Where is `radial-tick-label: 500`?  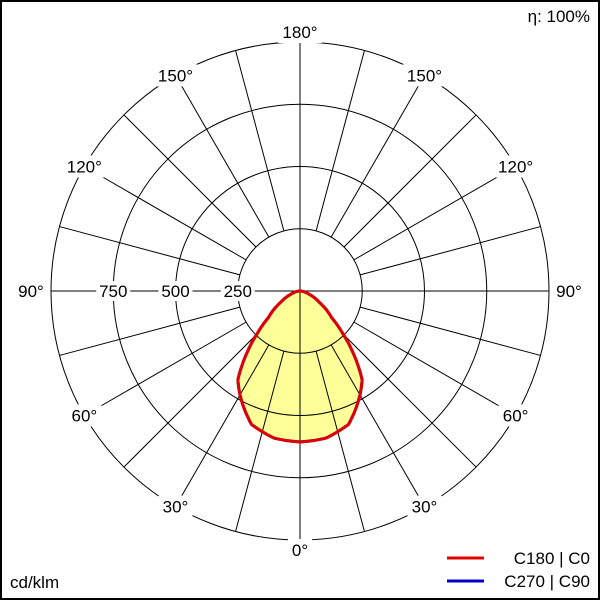 radial-tick-label: 500 is located at coordinates (175, 291).